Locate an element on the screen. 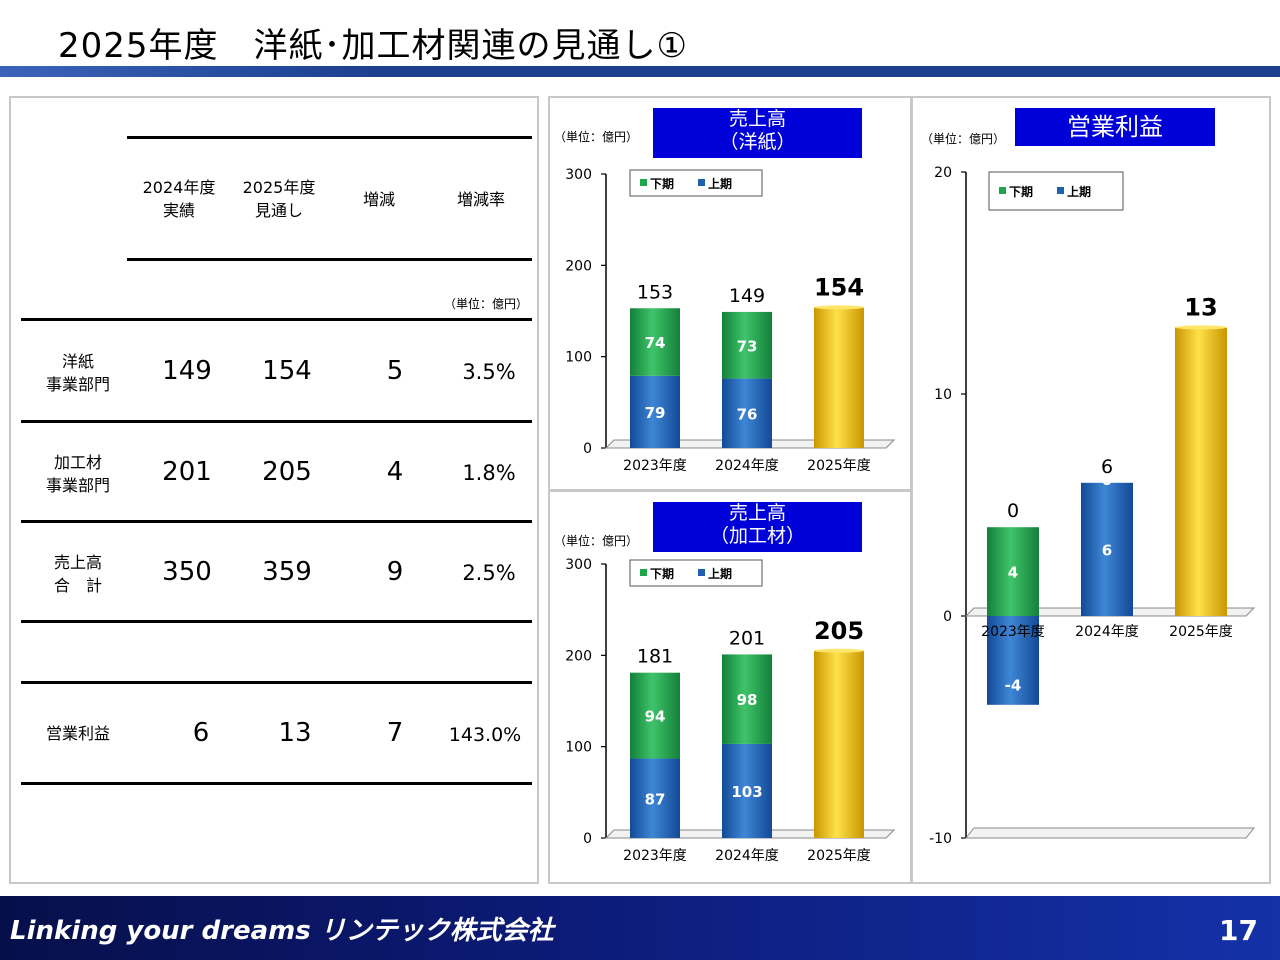  value-label-lower: 98 is located at coordinates (747, 700).